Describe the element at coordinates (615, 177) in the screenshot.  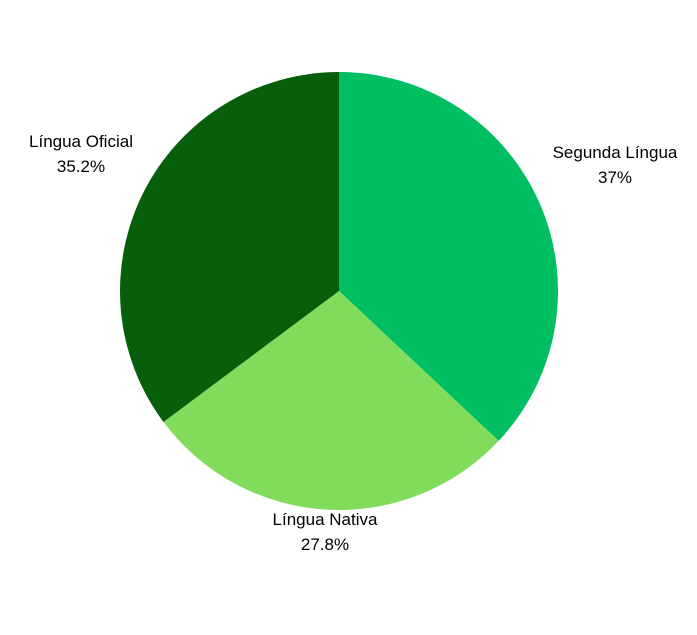
I see `slice-value-label: 37%` at that location.